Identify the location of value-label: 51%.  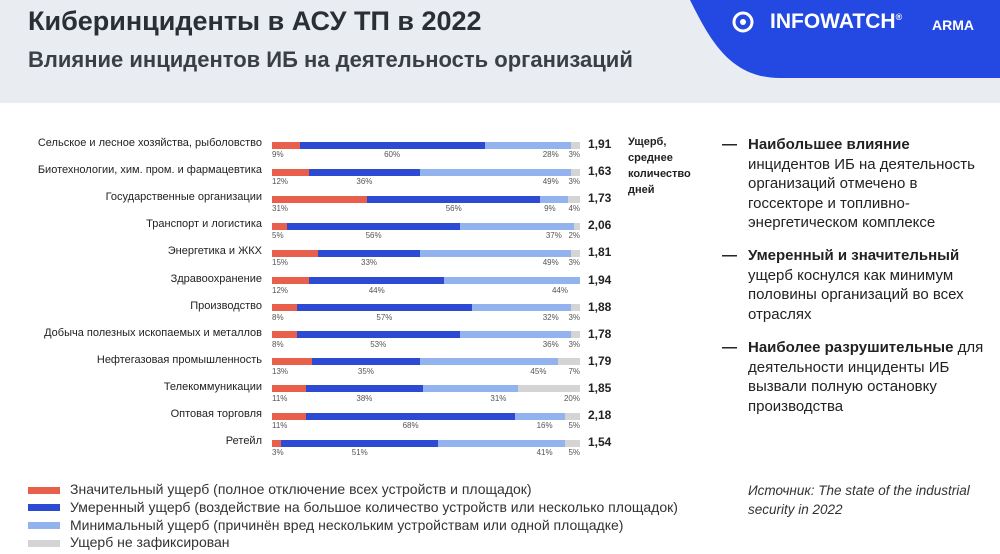
(359, 453).